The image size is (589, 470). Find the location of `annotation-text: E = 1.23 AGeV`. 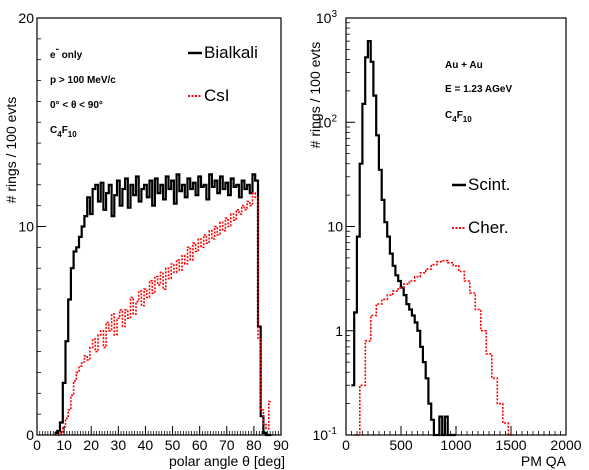

annotation-text: E = 1.23 AGeV is located at coordinates (478, 89).